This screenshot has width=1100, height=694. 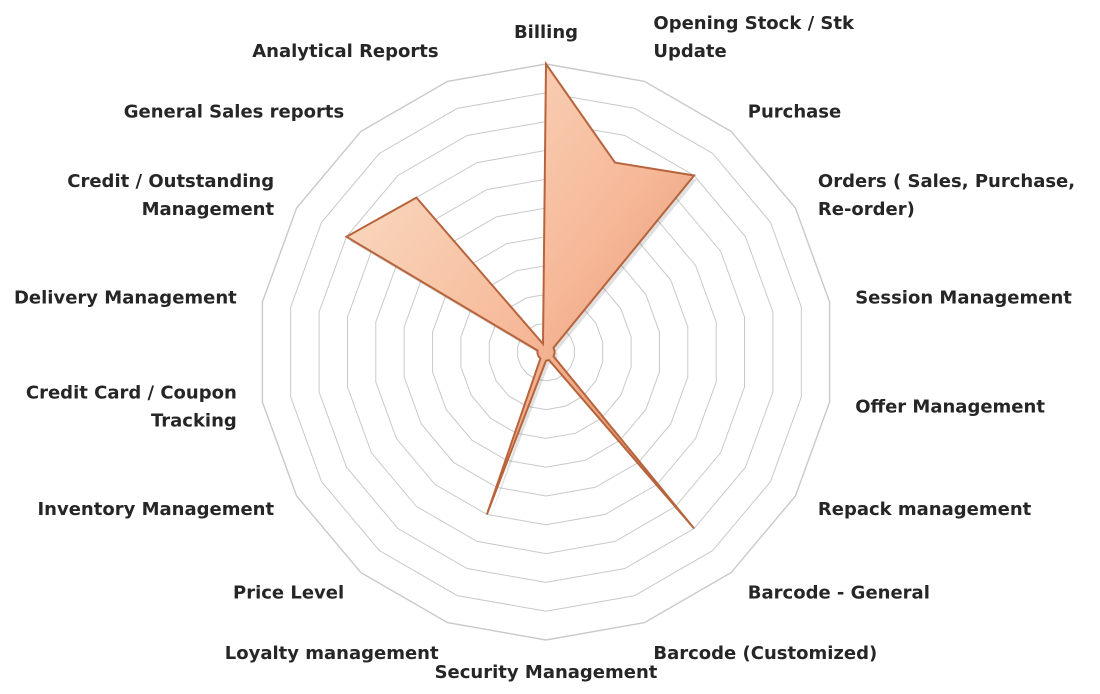 I want to click on axis-label: Credit / Outstanding Management, so click(x=170, y=195).